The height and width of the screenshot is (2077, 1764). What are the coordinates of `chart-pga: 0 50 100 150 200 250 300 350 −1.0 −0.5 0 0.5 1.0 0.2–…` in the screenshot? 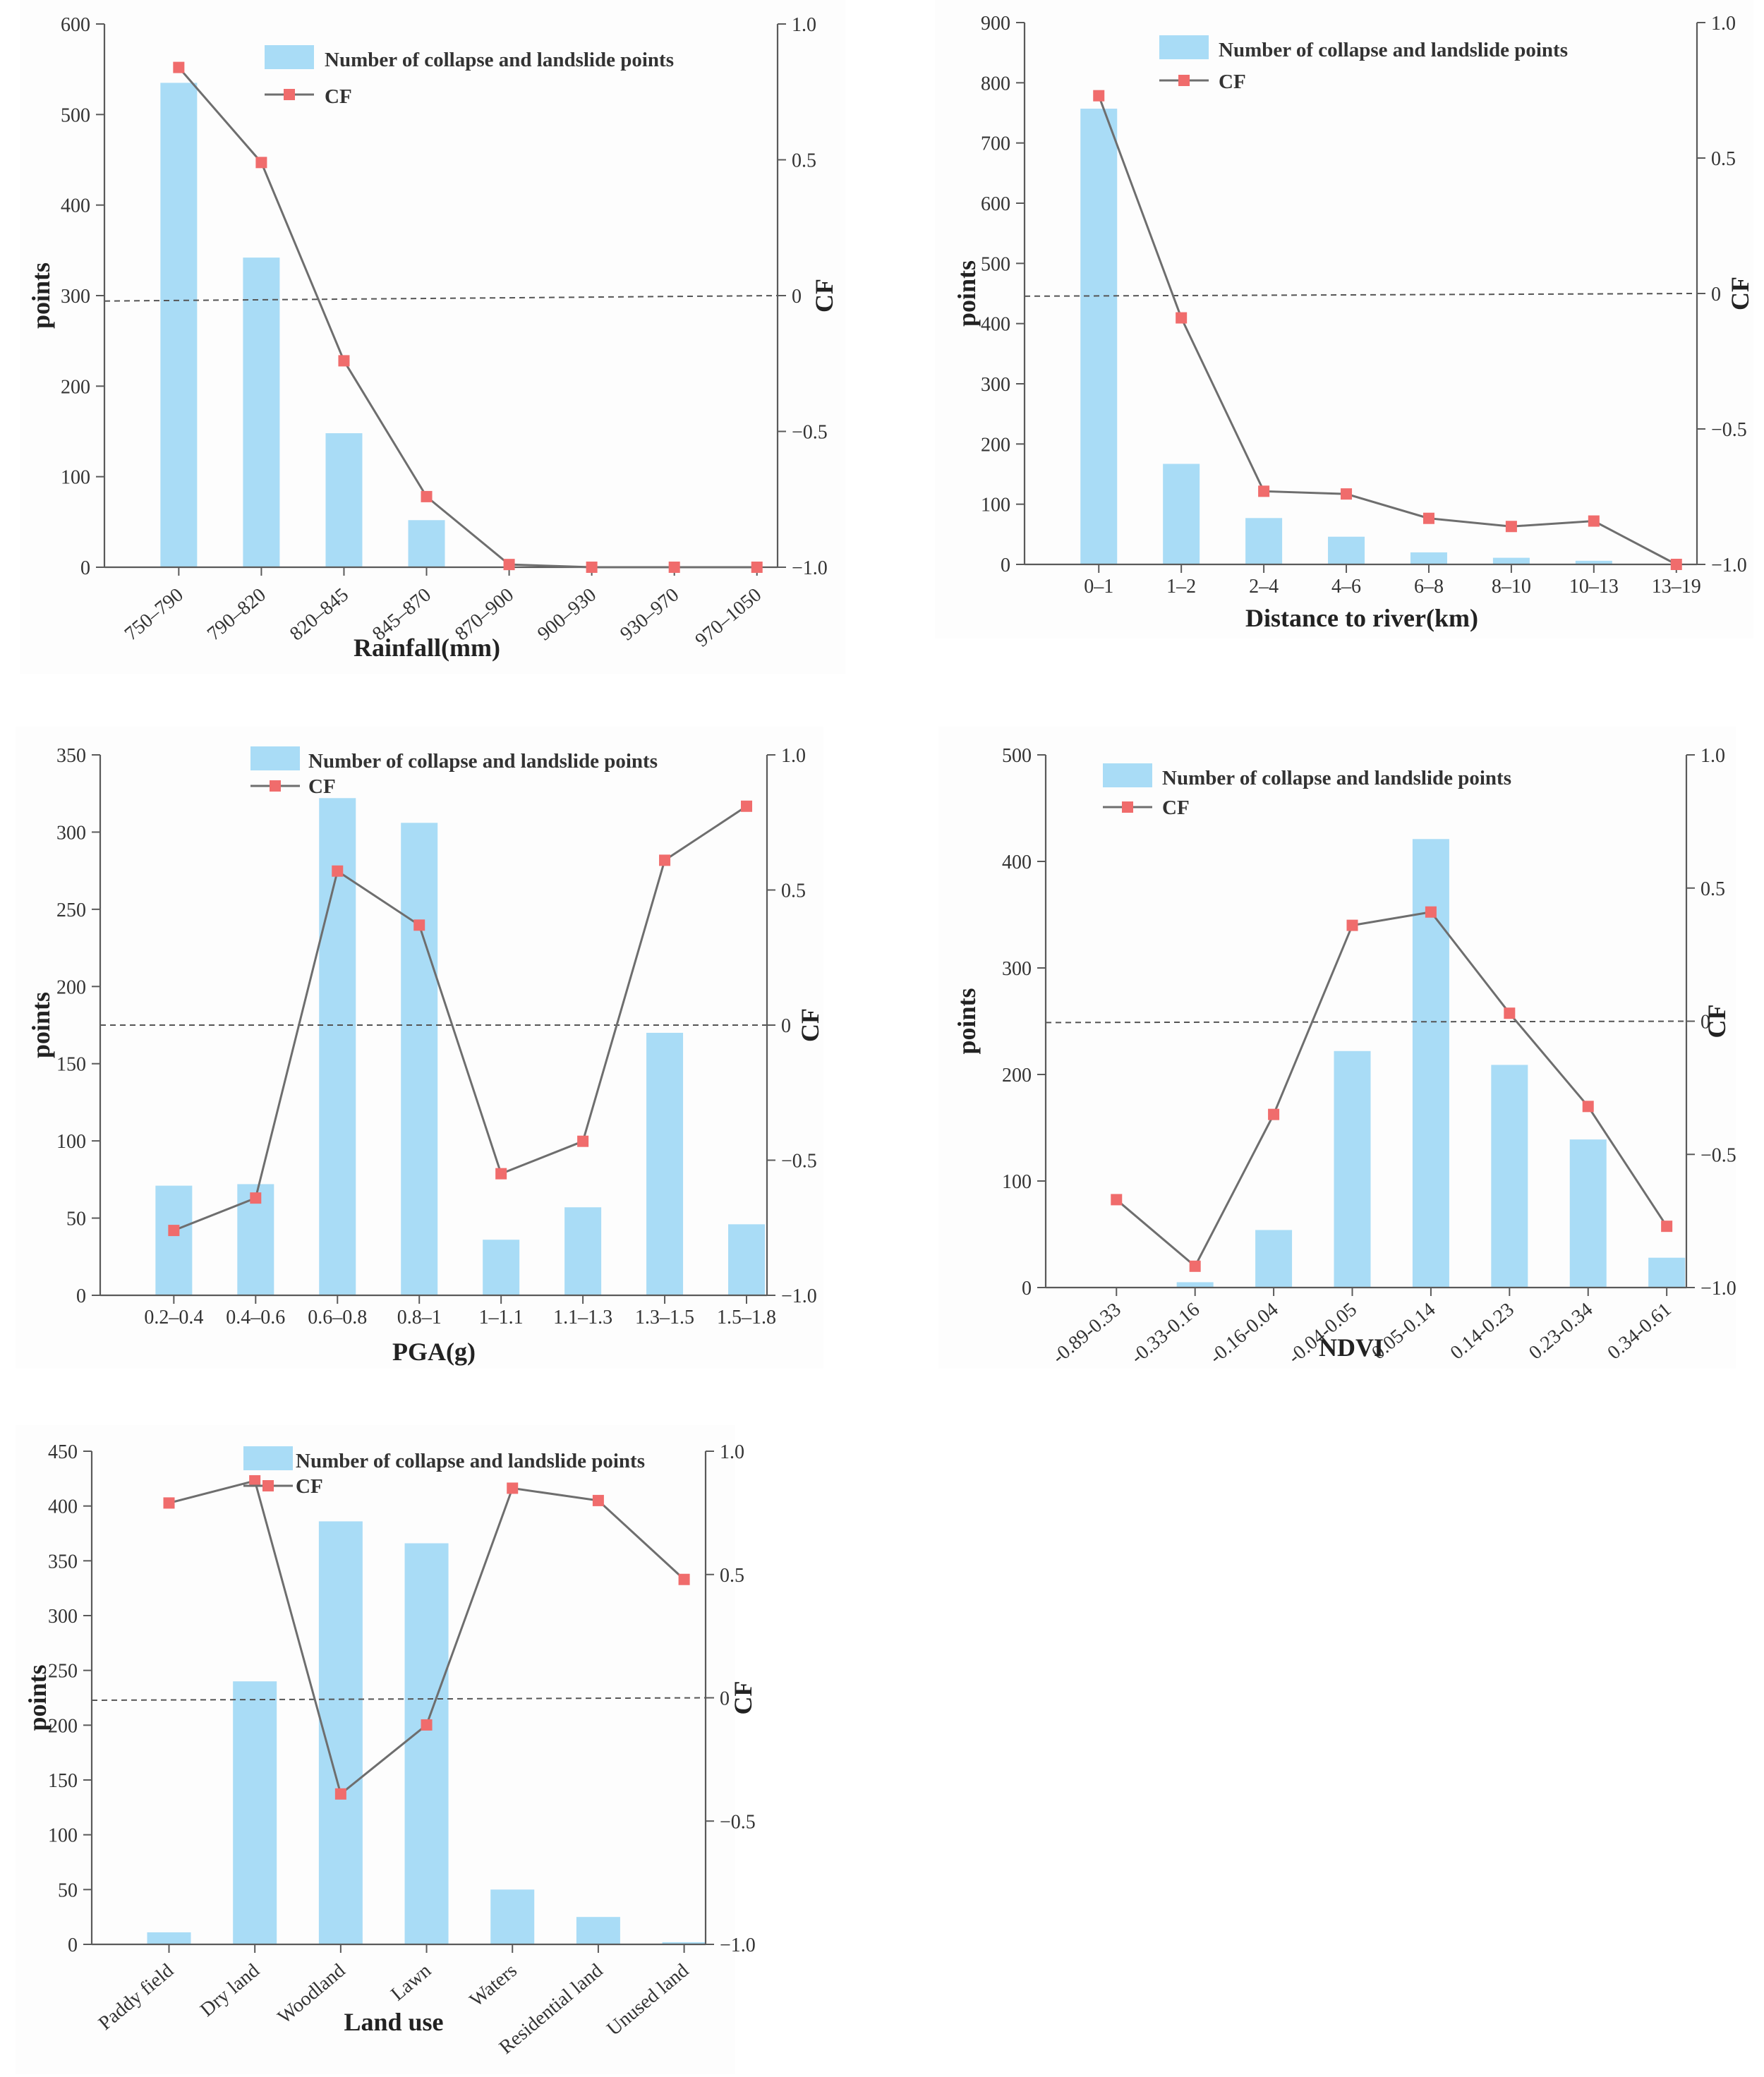 It's located at (425, 1055).